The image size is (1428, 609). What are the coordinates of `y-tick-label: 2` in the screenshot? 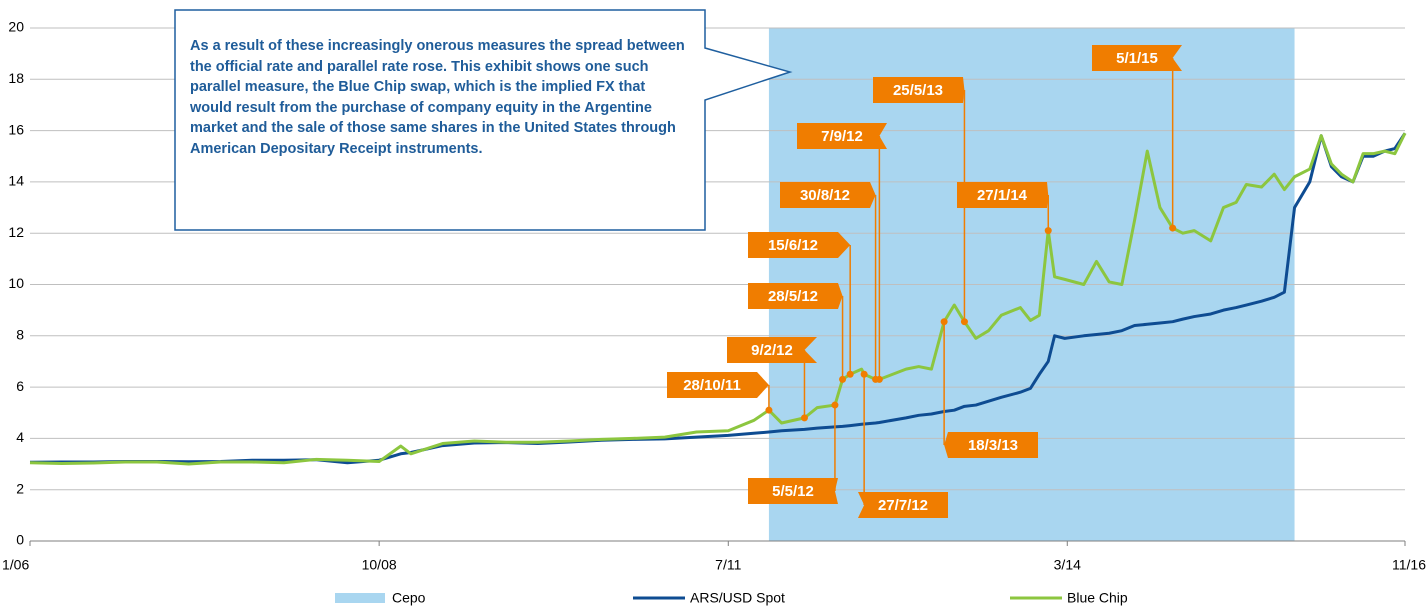 It's located at (20, 488).